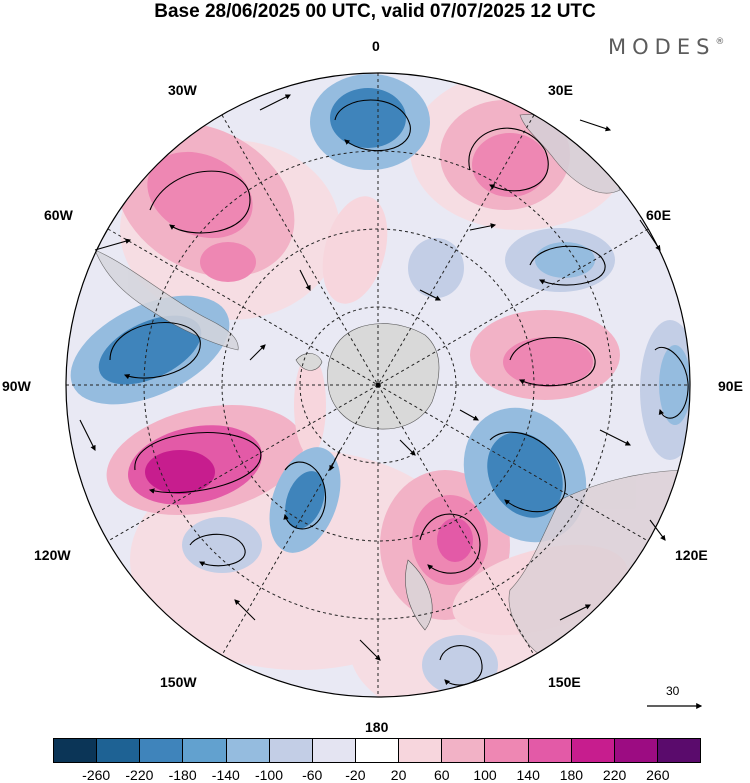 This screenshot has width=750, height=783. I want to click on lon-label-60e: 60E, so click(658, 215).